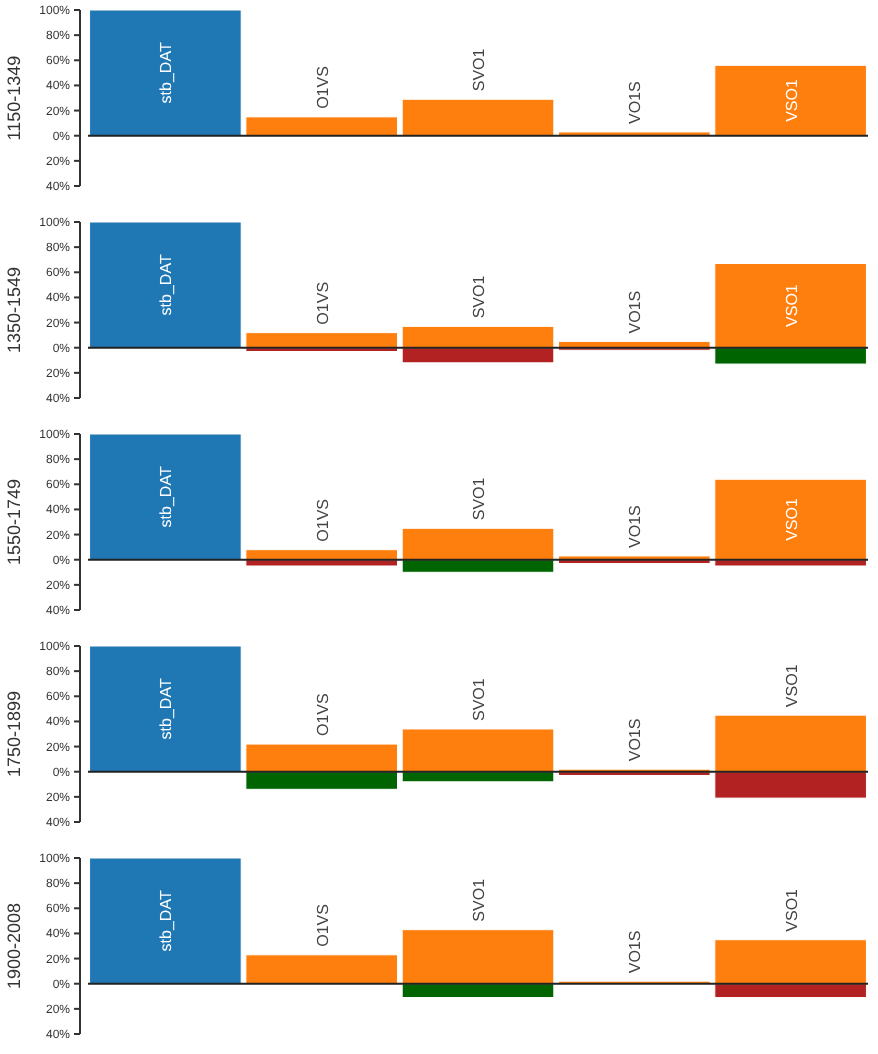 The width and height of the screenshot is (878, 1054). I want to click on y-axis-title: 1750-1899, so click(14, 734).